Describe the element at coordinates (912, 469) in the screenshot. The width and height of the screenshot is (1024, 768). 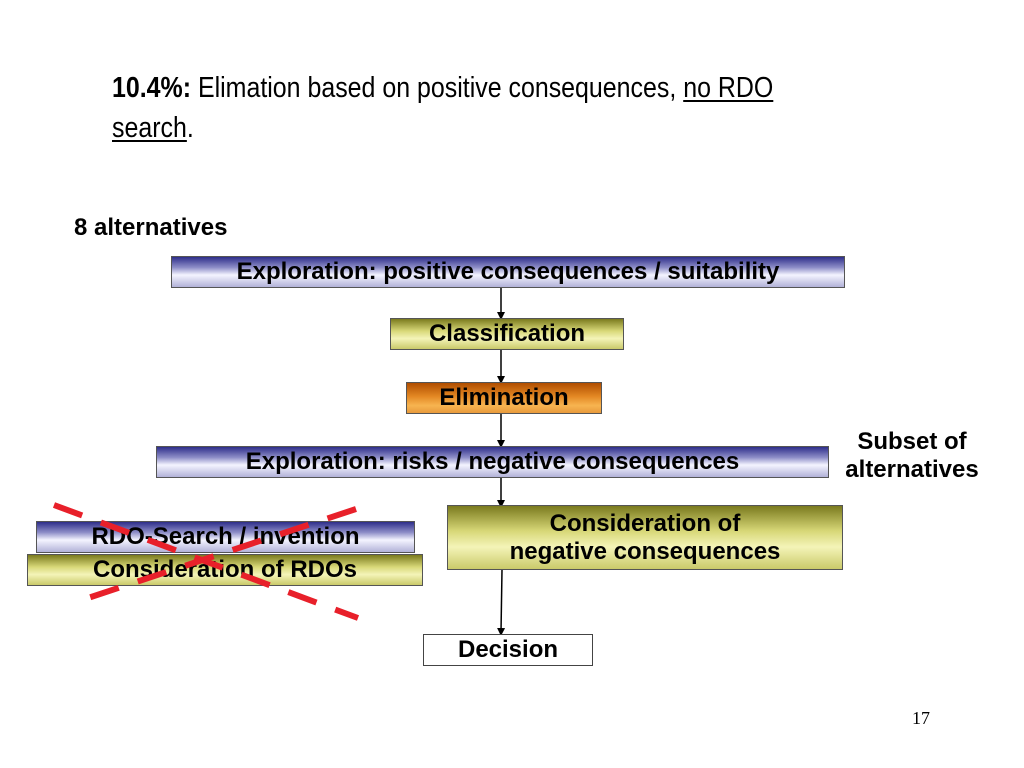
I see `label-subset-line2: alternatives` at that location.